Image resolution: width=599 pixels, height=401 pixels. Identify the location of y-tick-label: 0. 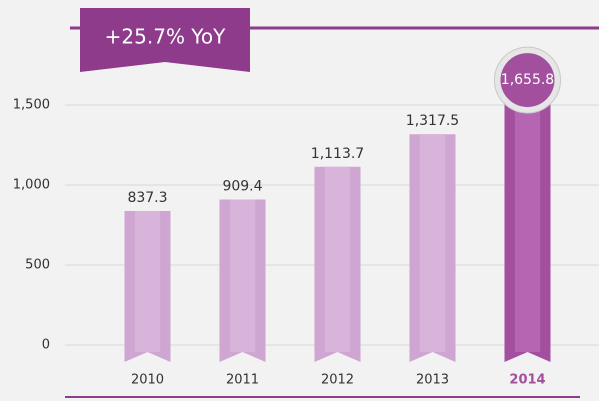
(46, 345).